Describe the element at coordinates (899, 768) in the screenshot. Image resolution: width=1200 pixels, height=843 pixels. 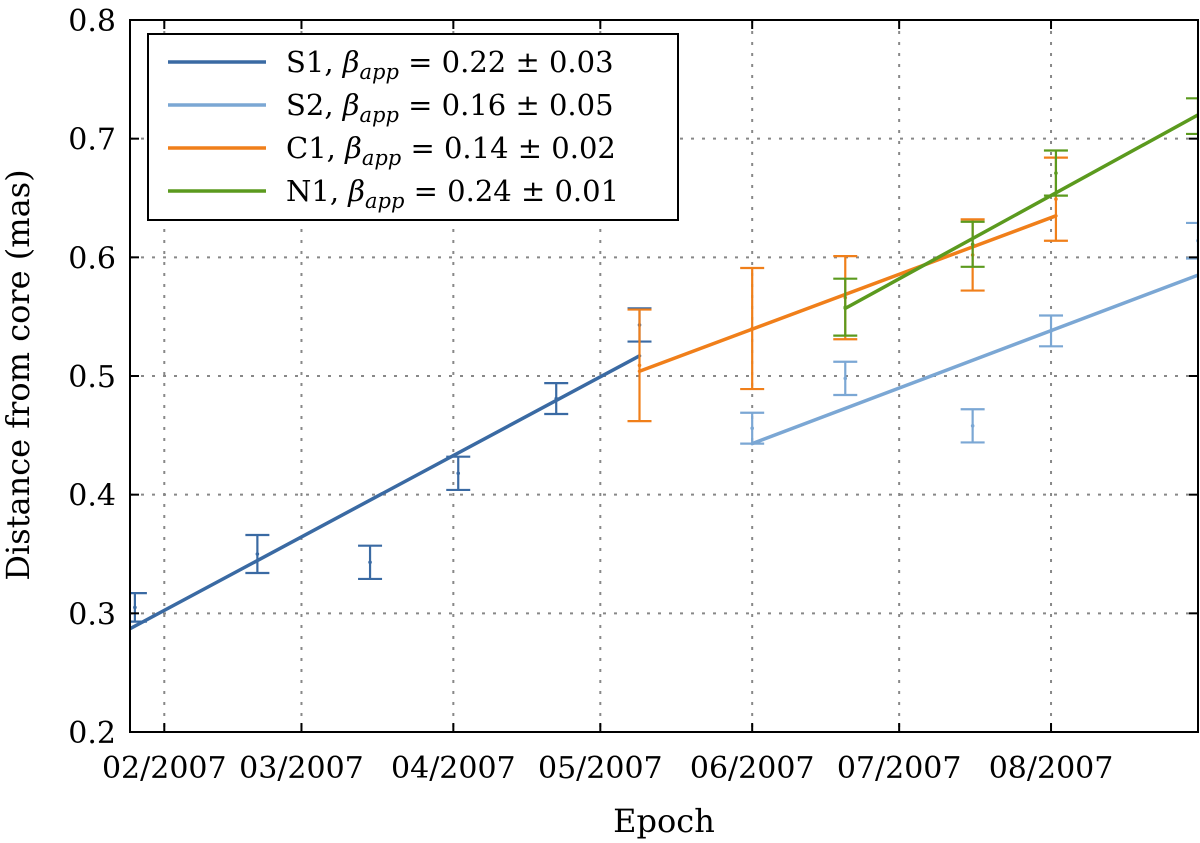
I see `x-tick-label: 07/2007` at that location.